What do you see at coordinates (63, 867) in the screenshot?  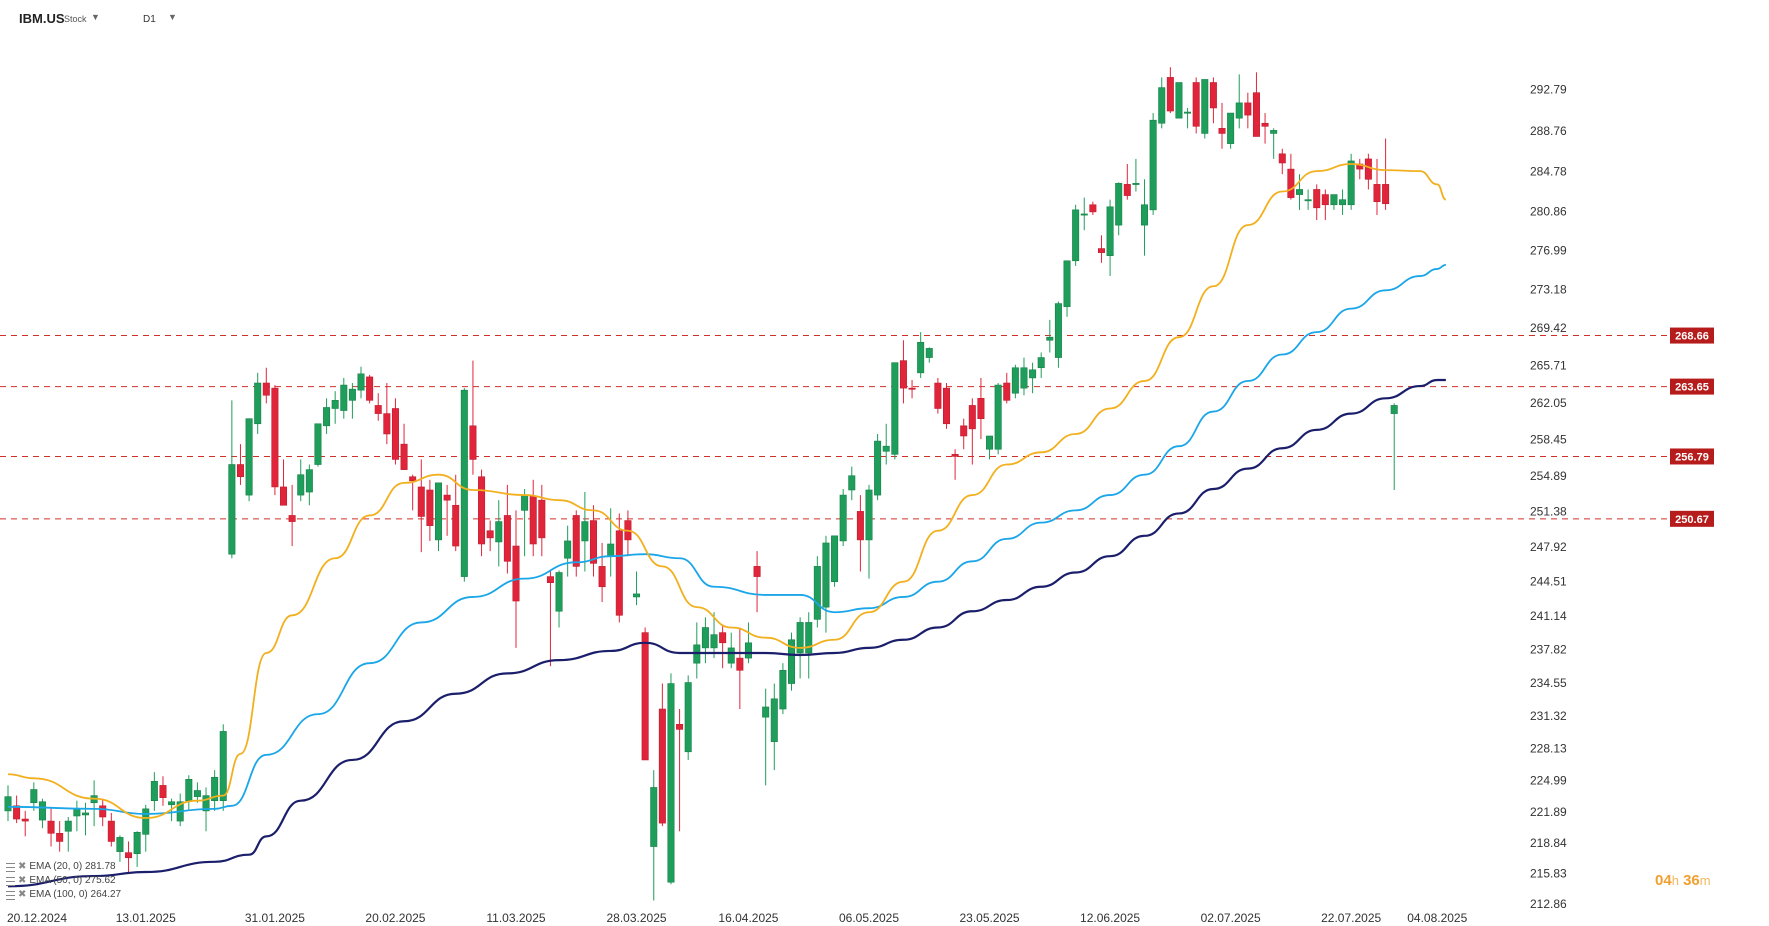 I see `legend-ema20: ✖ EMA (20, 0) 281.78` at bounding box center [63, 867].